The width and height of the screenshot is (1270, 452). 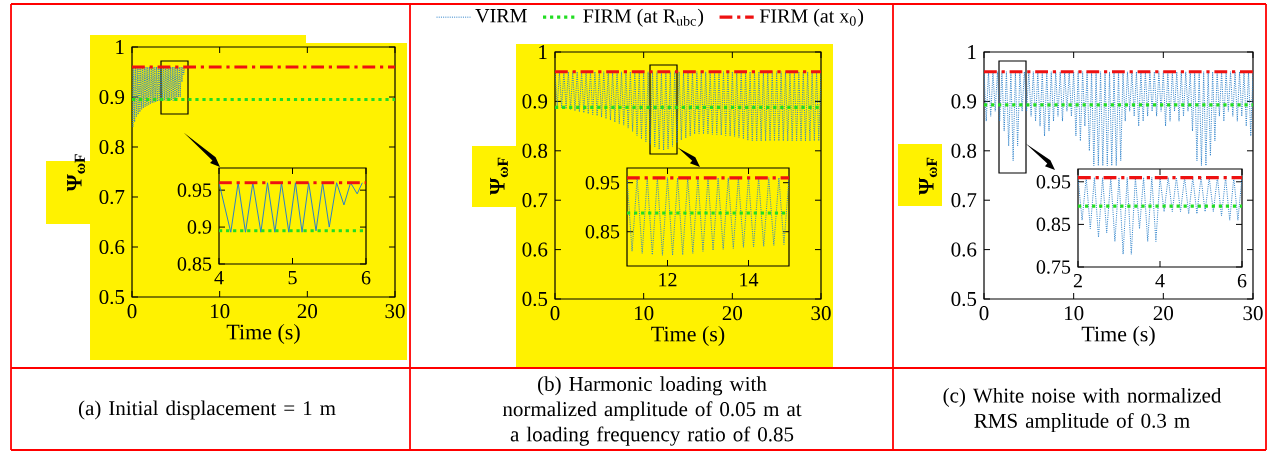 What do you see at coordinates (207, 410) in the screenshot?
I see `text: (a) Initial displacement = 1 m` at bounding box center [207, 410].